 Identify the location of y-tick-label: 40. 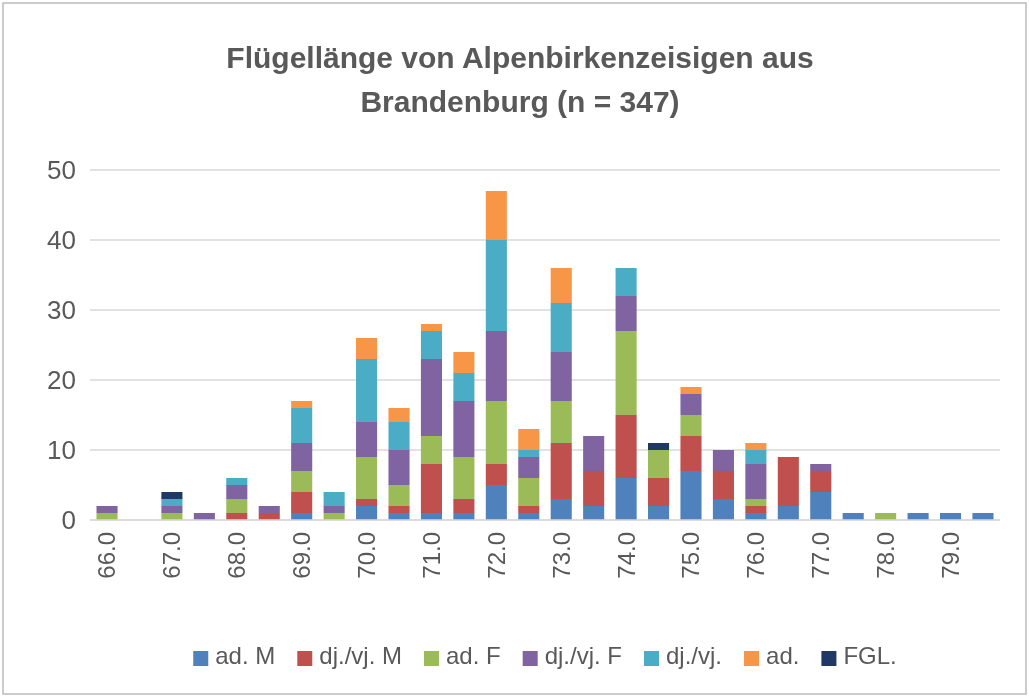
(61, 239).